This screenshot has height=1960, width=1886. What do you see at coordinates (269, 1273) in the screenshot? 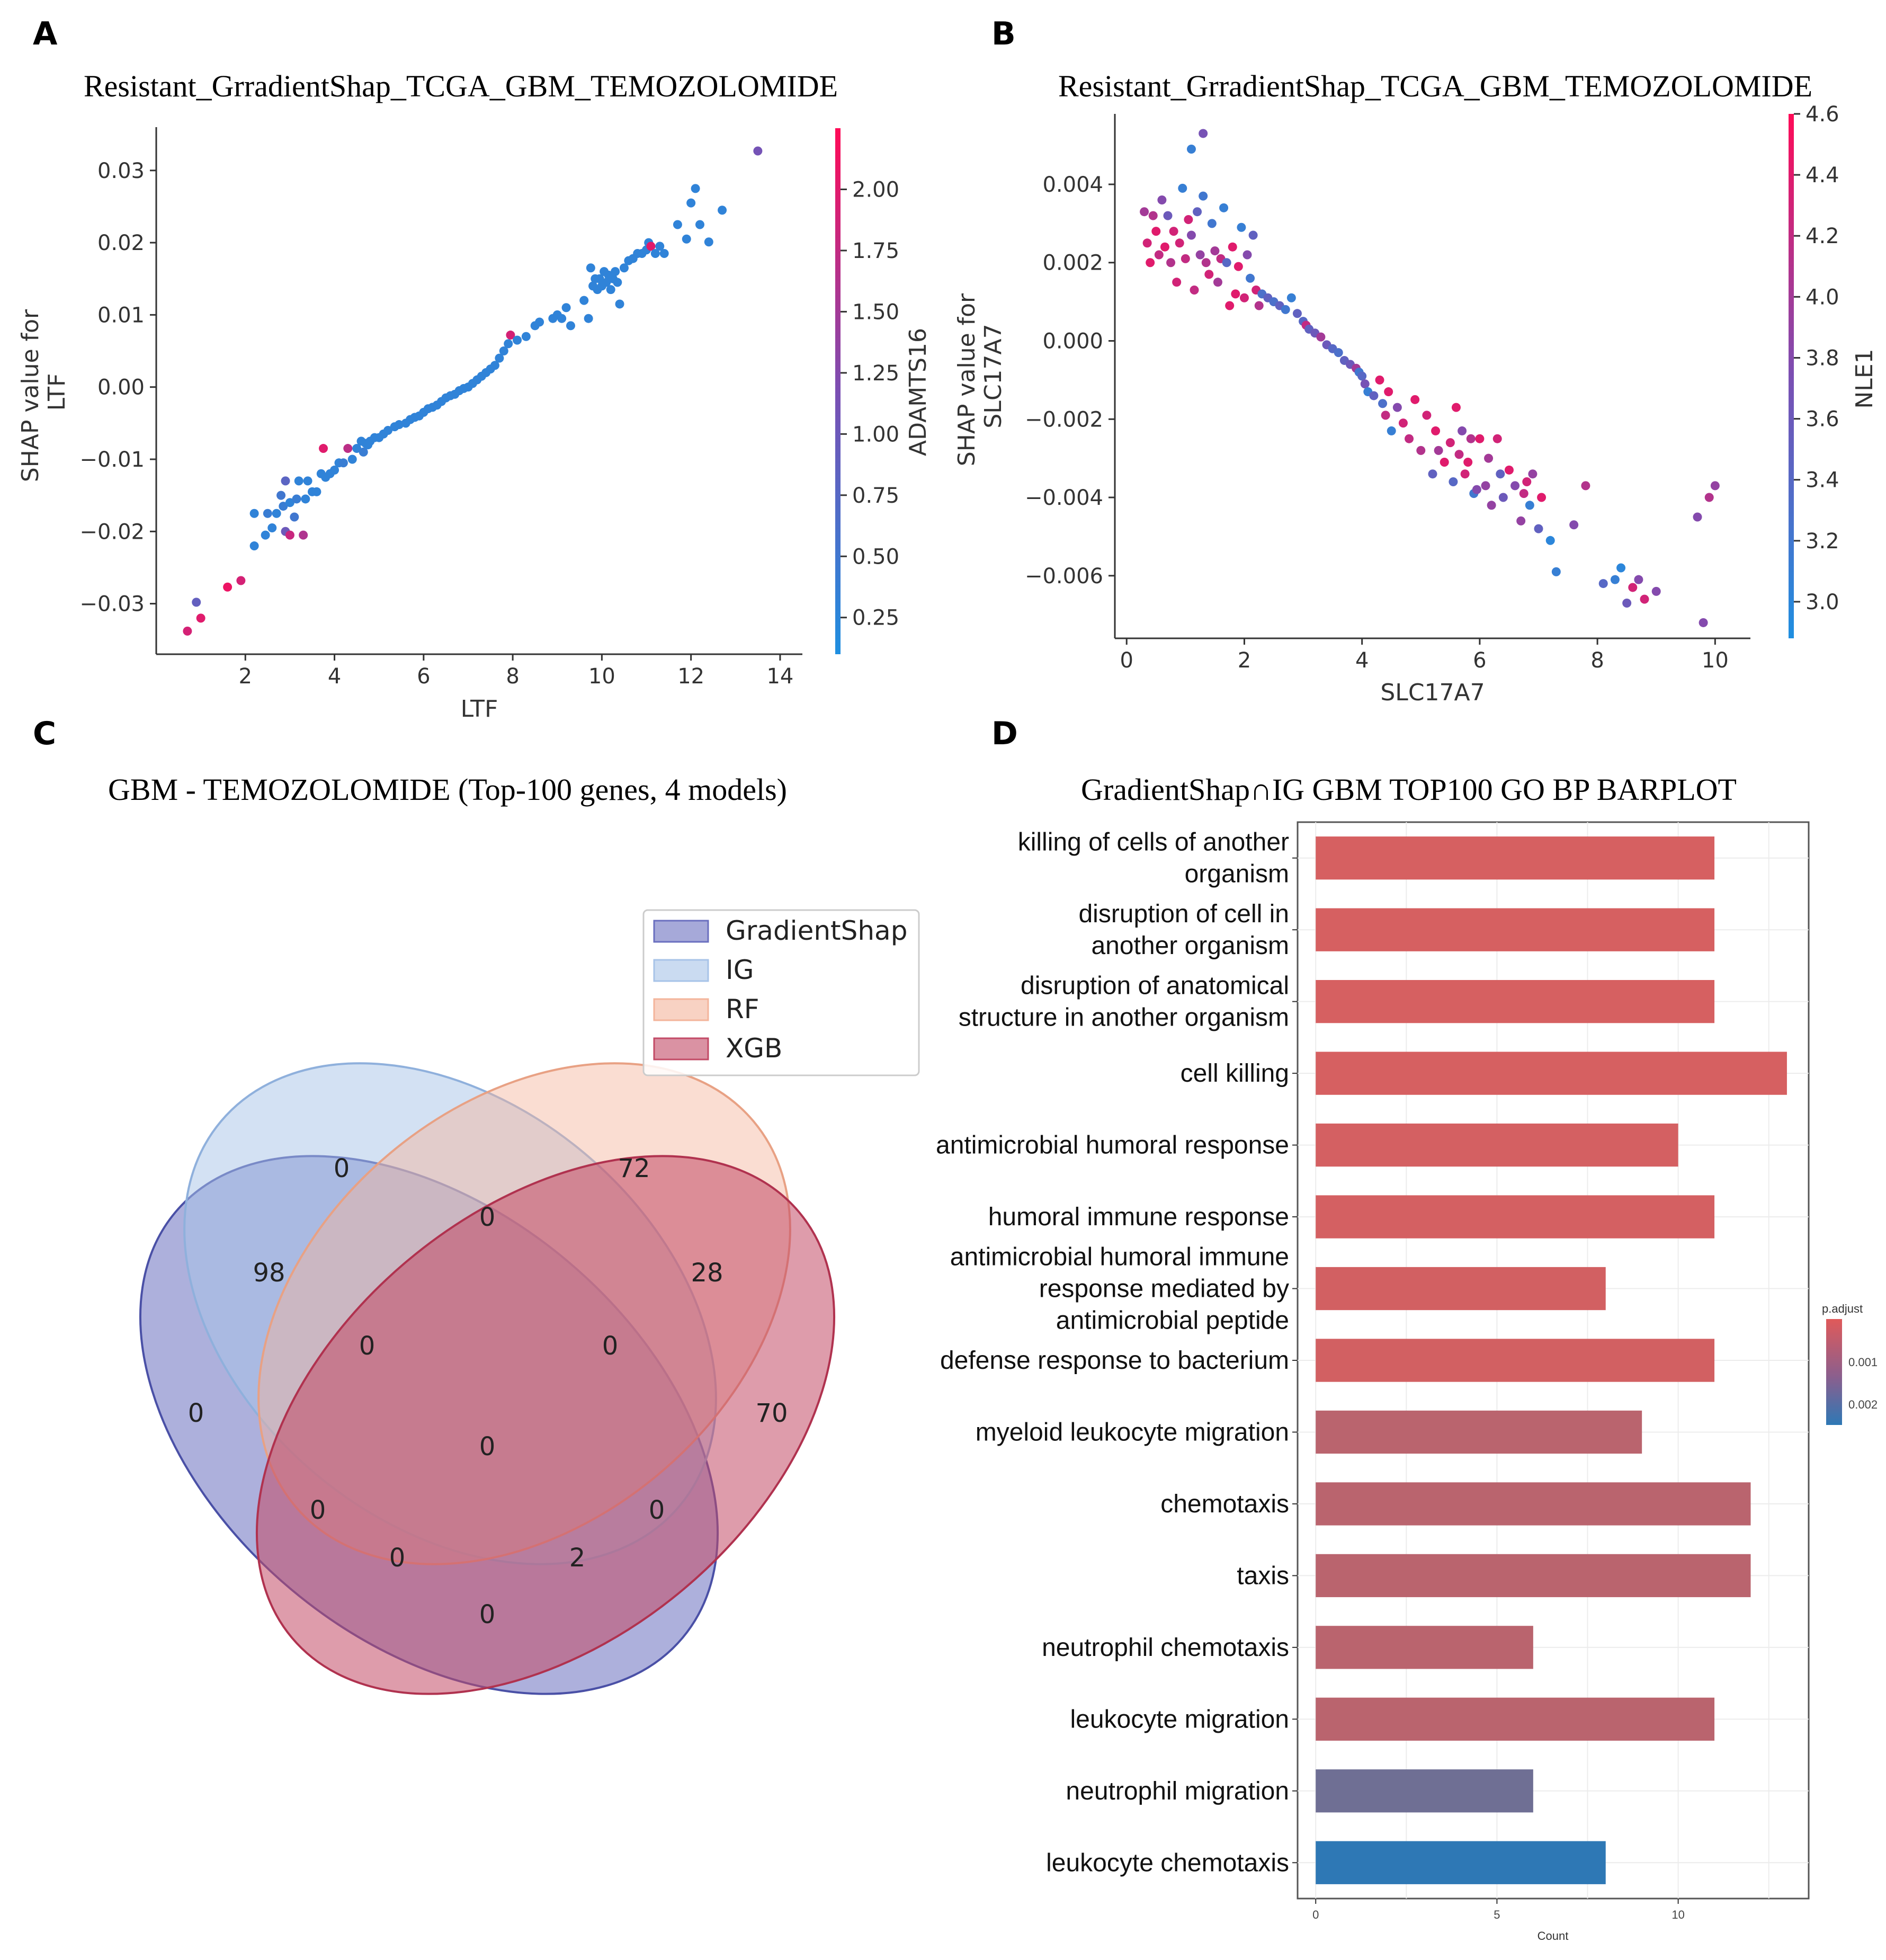
I see `venn-region-count: 98` at bounding box center [269, 1273].